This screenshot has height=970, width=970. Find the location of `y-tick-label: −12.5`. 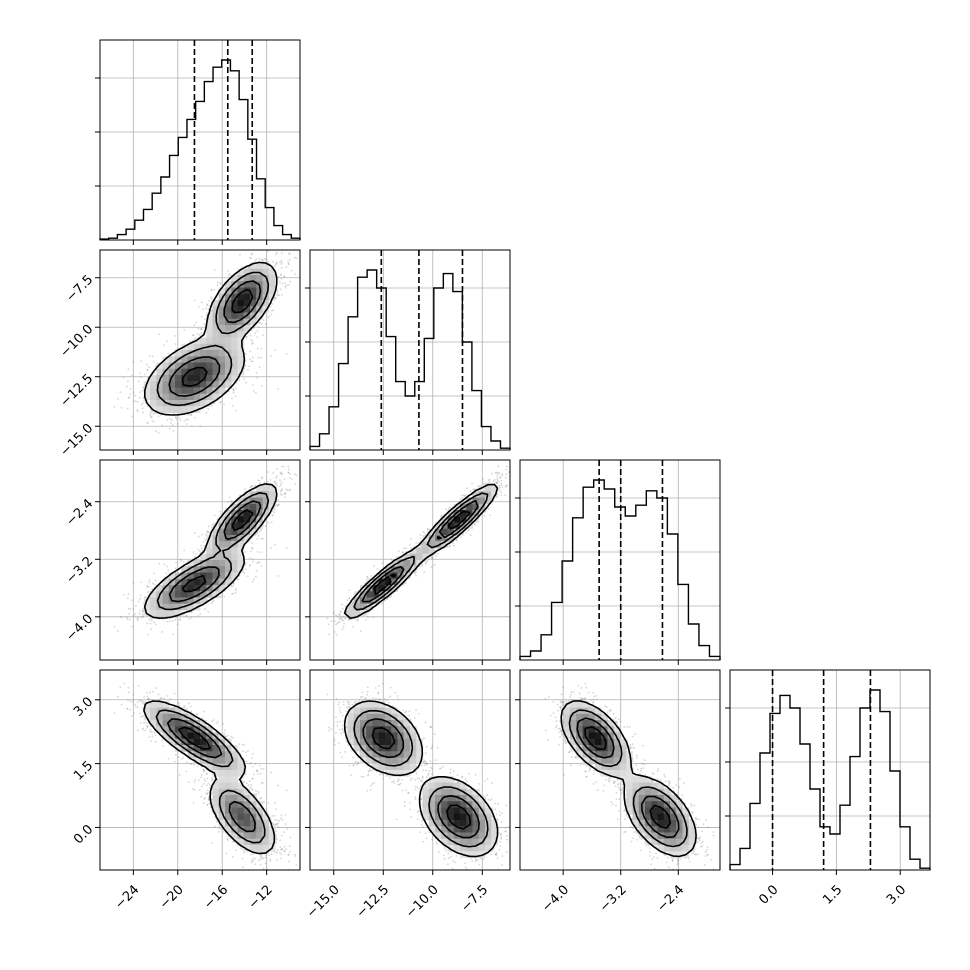

y-tick-label: −12.5 is located at coordinates (77, 390).